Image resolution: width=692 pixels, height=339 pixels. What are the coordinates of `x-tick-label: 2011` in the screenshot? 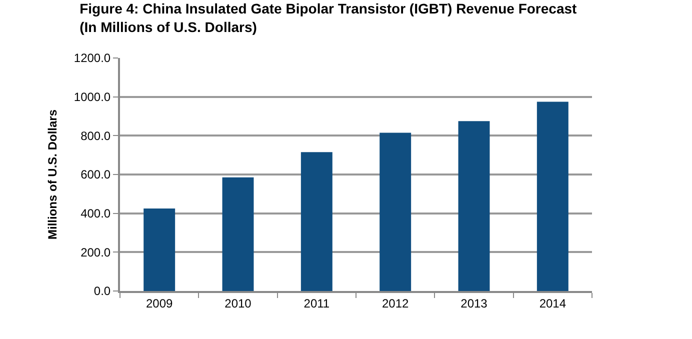 It's located at (317, 303).